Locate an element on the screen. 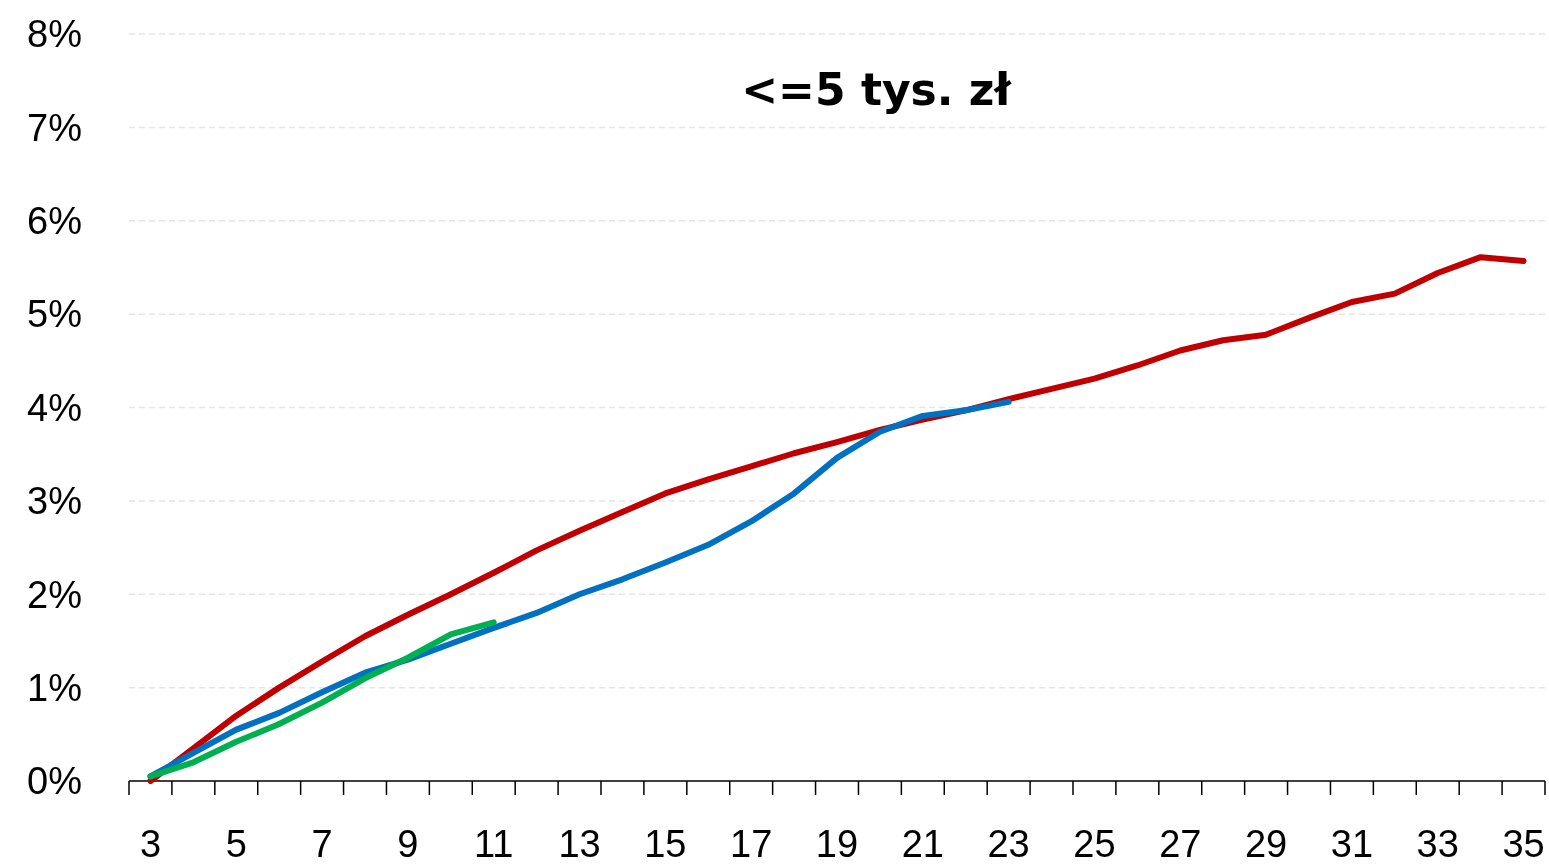 The height and width of the screenshot is (865, 1549). x-tick-label: 29 is located at coordinates (1266, 844).